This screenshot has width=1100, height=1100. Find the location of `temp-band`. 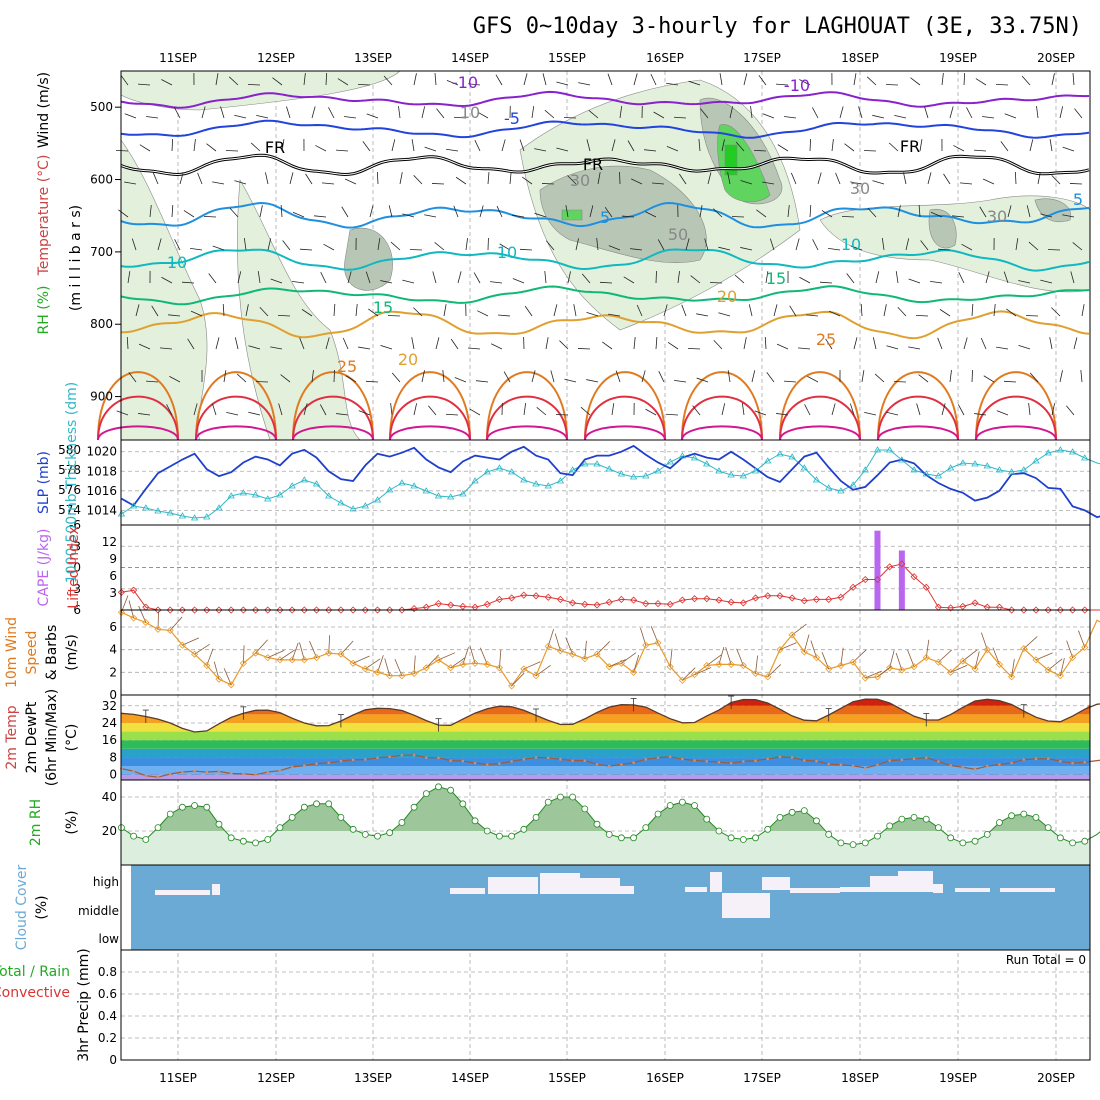

temp-band is located at coordinates (605, 777).